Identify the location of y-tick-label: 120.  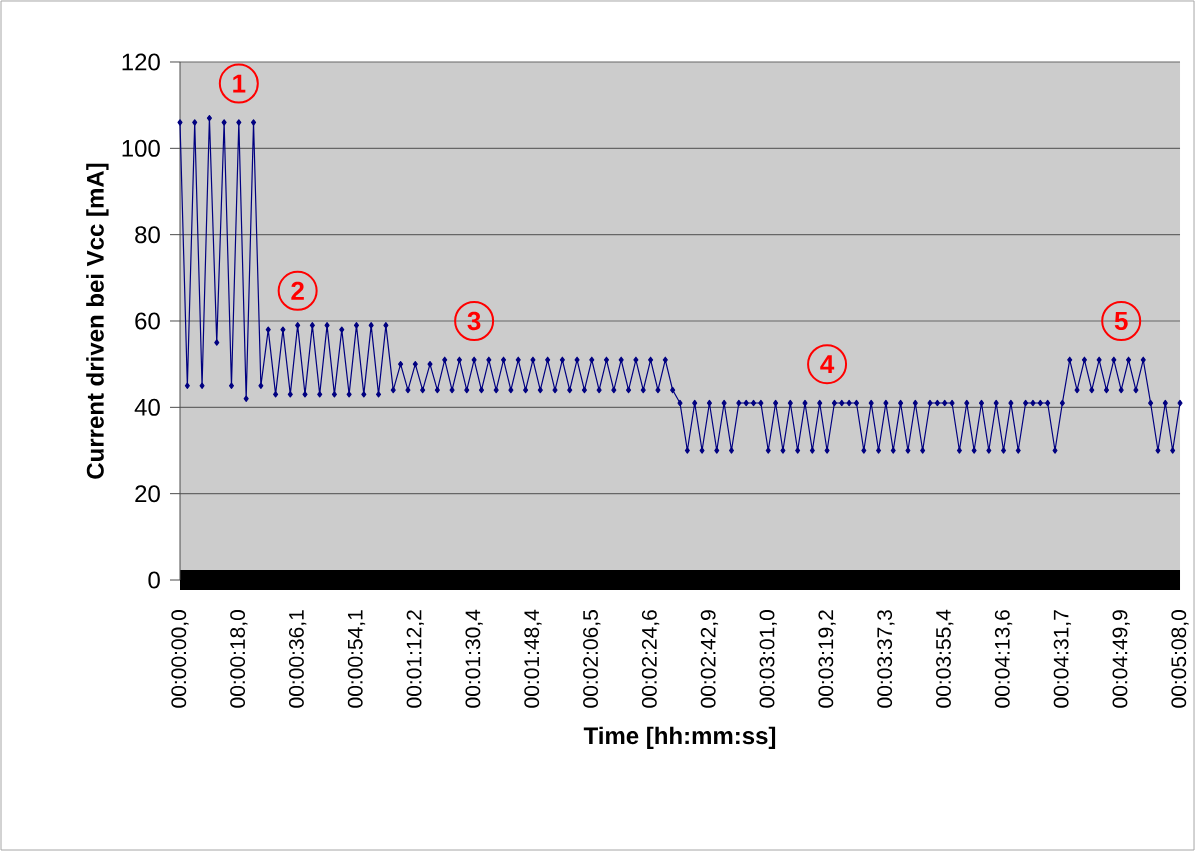
(141, 62).